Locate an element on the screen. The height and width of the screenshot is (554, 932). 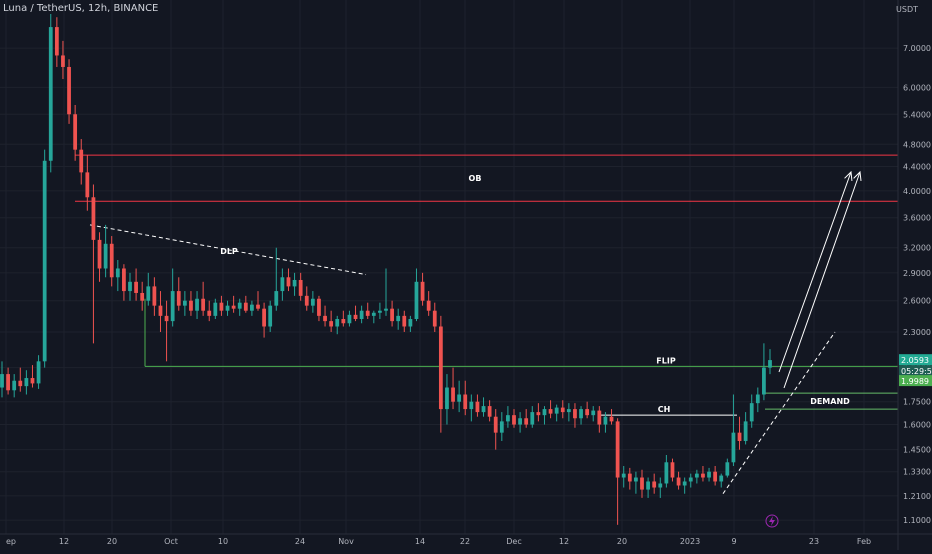
y-tick-label: 7.0000 is located at coordinates (917, 48).